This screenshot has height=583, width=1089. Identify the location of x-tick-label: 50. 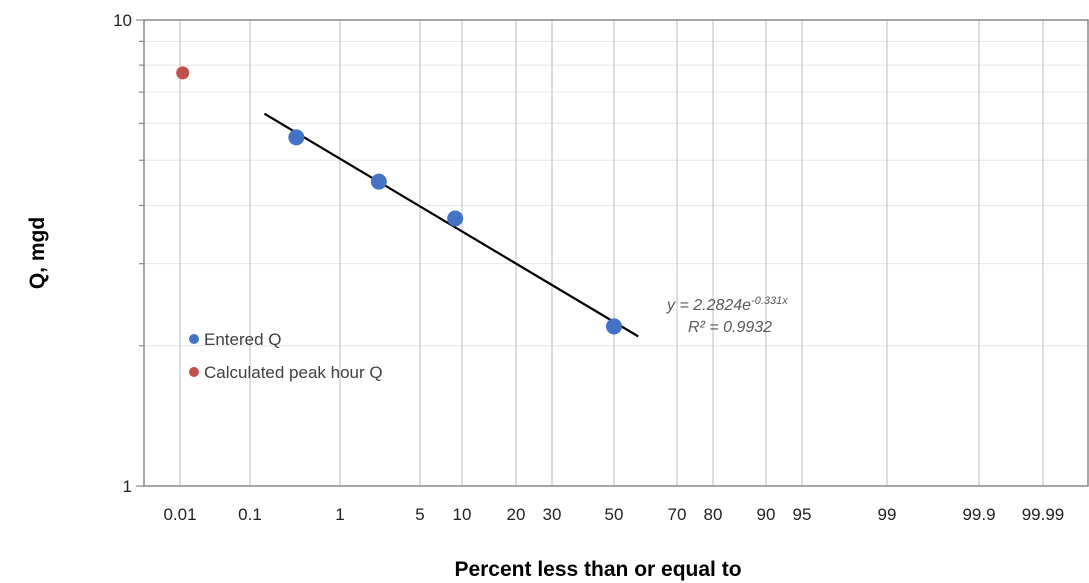
(614, 514).